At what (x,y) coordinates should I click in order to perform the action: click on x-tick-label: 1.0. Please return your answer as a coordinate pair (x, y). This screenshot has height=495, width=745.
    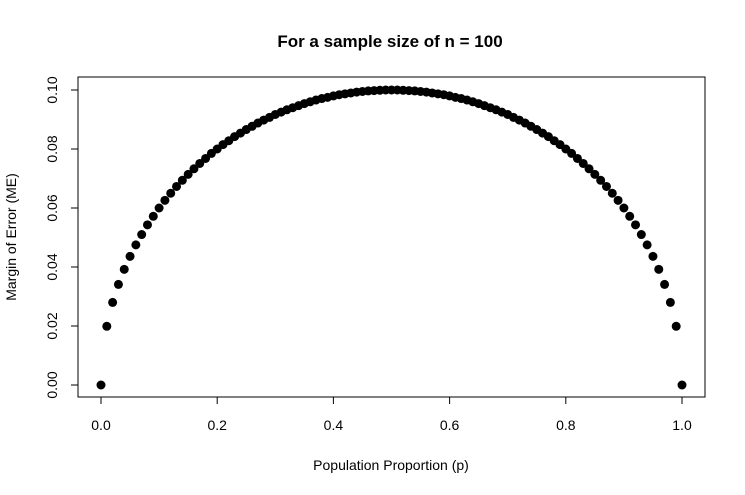
    Looking at the image, I should click on (682, 425).